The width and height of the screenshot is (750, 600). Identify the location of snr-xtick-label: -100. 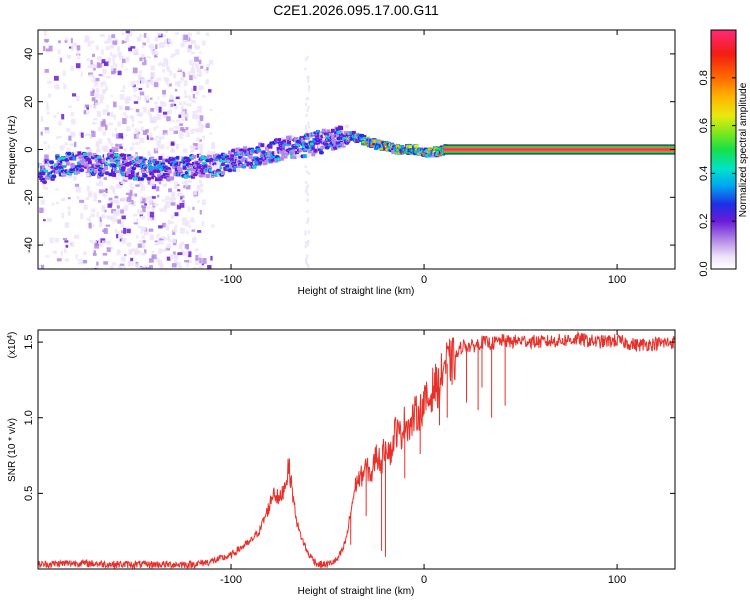
(231, 580).